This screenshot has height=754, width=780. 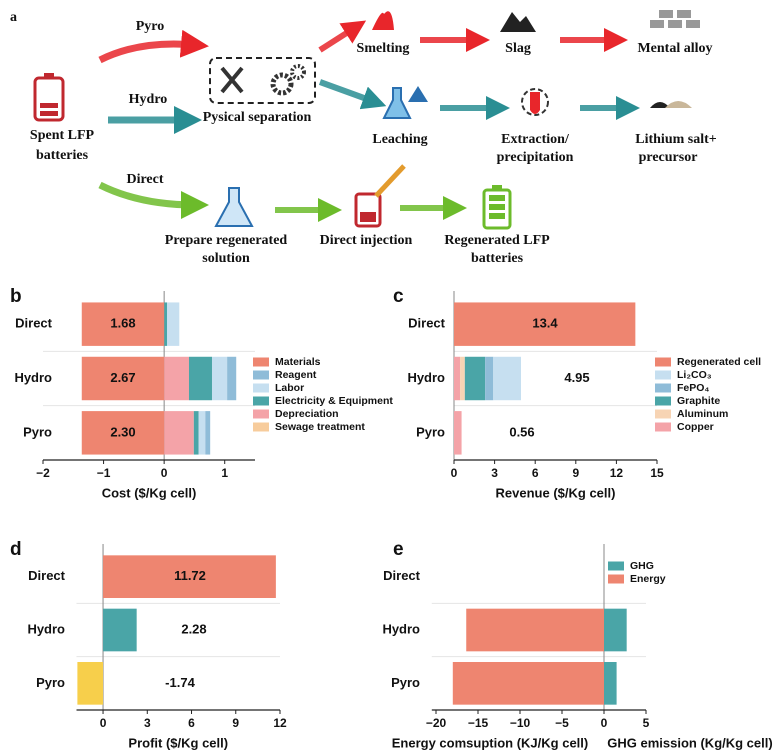 I want to click on x-tick-label: −2, so click(x=43, y=473).